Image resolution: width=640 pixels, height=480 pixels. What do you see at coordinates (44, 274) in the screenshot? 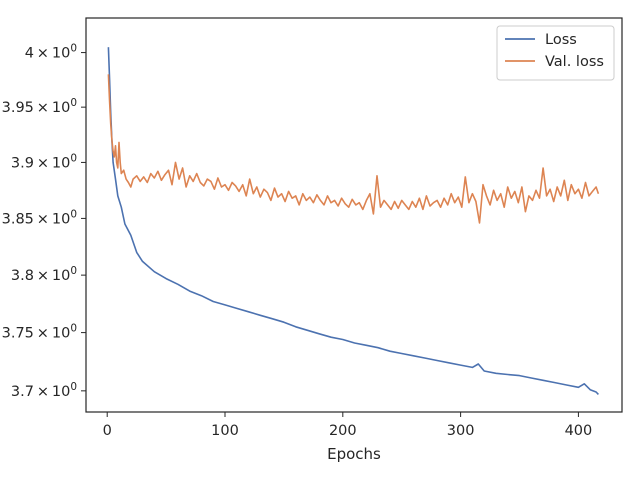
I see `y-tick-label: 3.8 × 100` at bounding box center [44, 274].